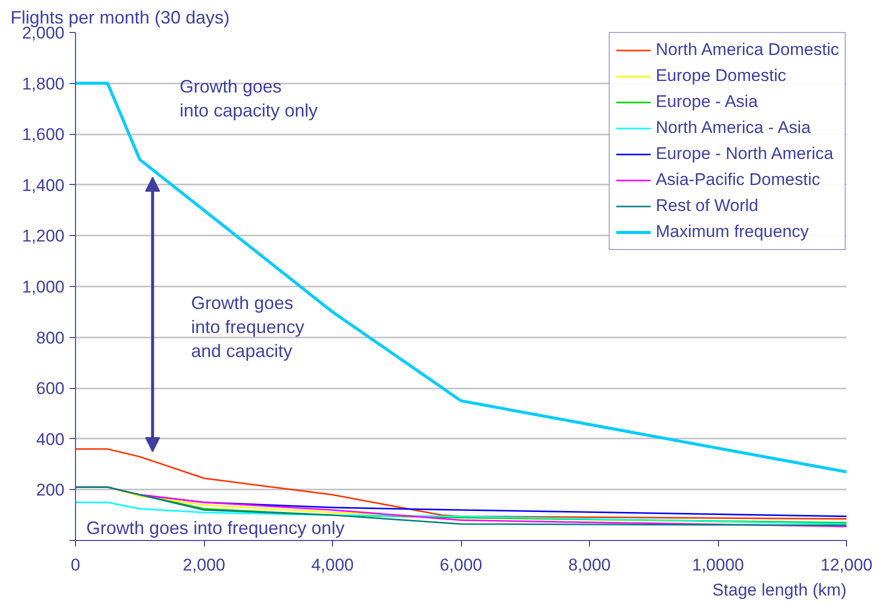  What do you see at coordinates (50, 439) in the screenshot?
I see `y-tick-label: 400` at bounding box center [50, 439].